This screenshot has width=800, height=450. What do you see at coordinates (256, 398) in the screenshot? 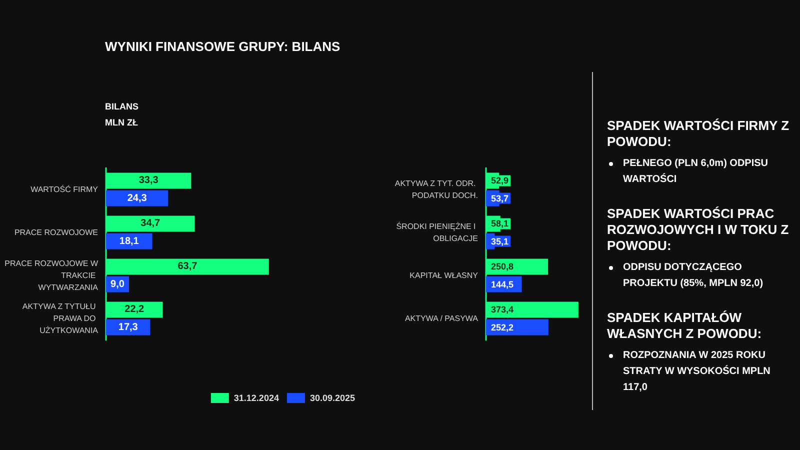
I see `legend-label: 31.12.2024` at bounding box center [256, 398].